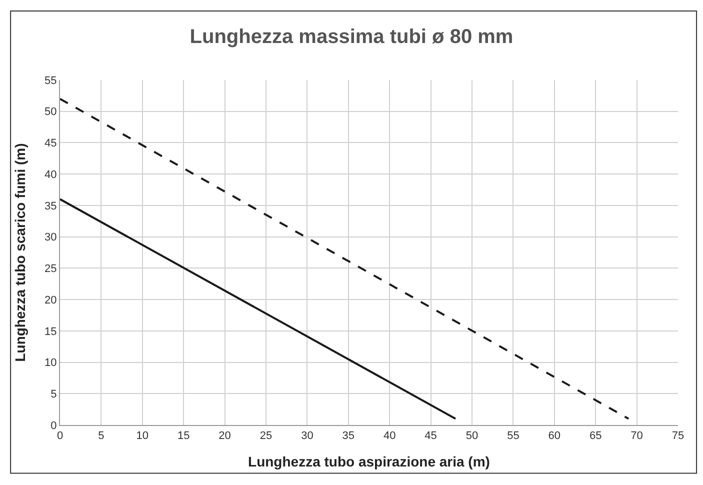 Image resolution: width=703 pixels, height=485 pixels. I want to click on x-tick-label: 45, so click(430, 436).